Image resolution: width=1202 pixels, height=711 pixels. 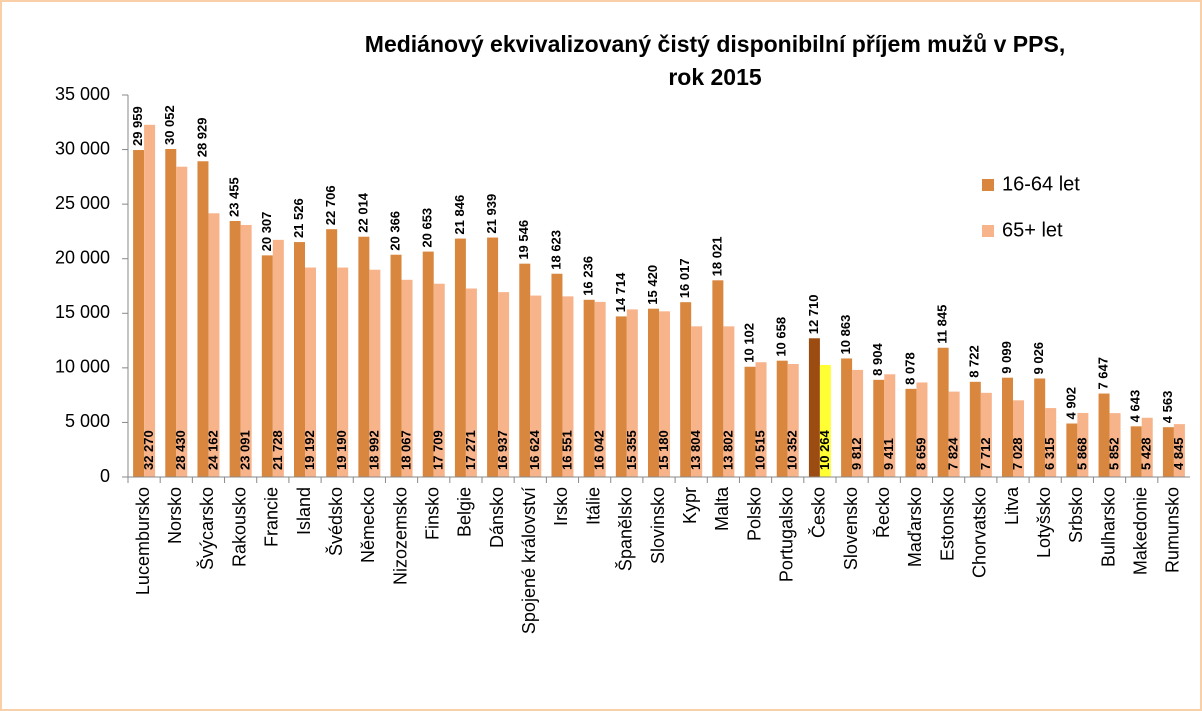 I want to click on value-label: 20 366, so click(x=394, y=231).